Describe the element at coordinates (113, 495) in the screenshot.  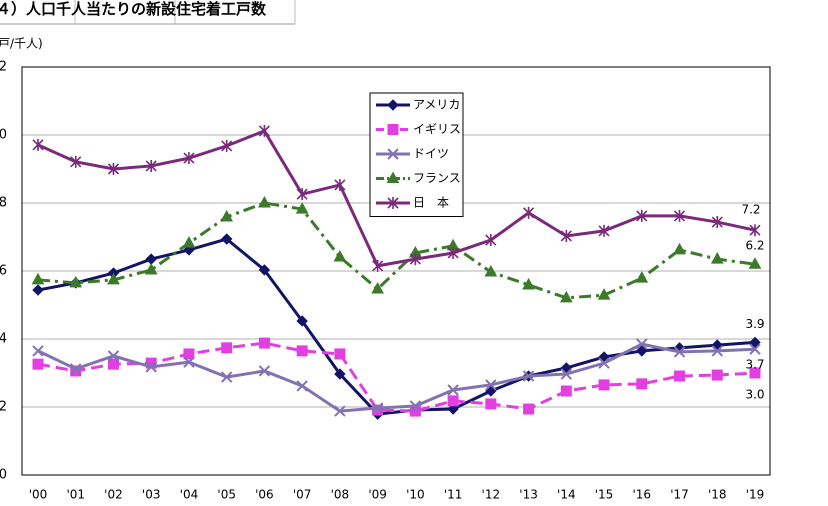
I see `x-tick-label: '02` at that location.